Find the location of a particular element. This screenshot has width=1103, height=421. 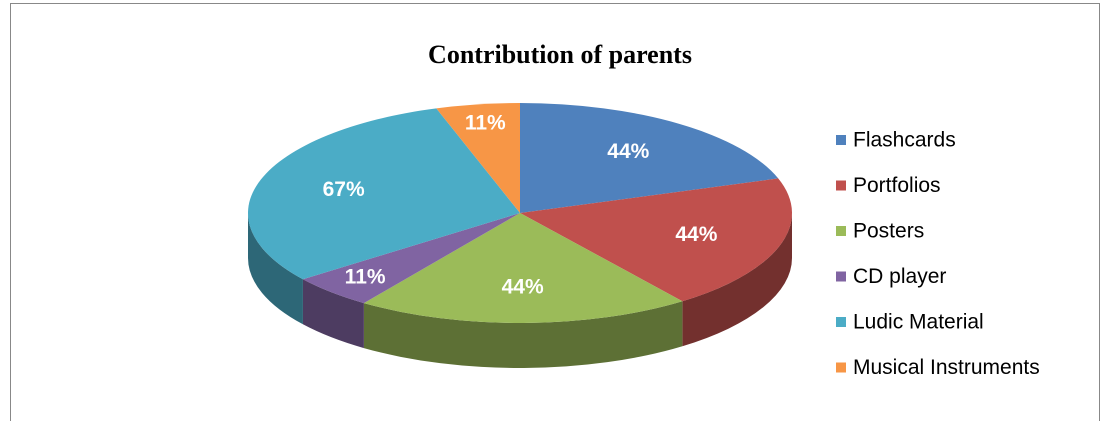

data-label: 67% is located at coordinates (344, 189).